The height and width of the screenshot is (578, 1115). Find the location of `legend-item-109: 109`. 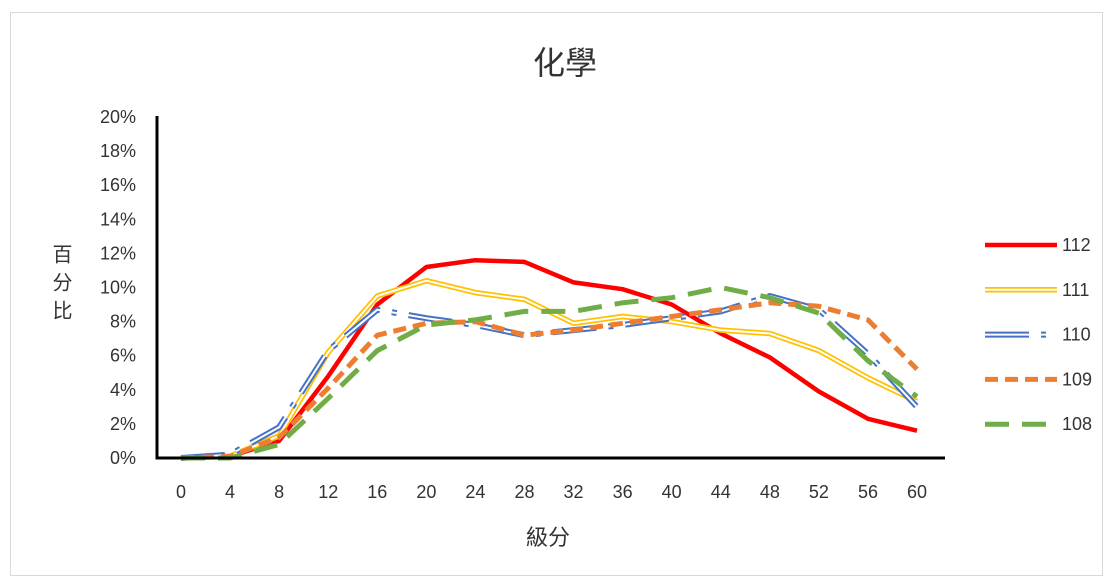

legend-item-109: 109 is located at coordinates (1038, 379).